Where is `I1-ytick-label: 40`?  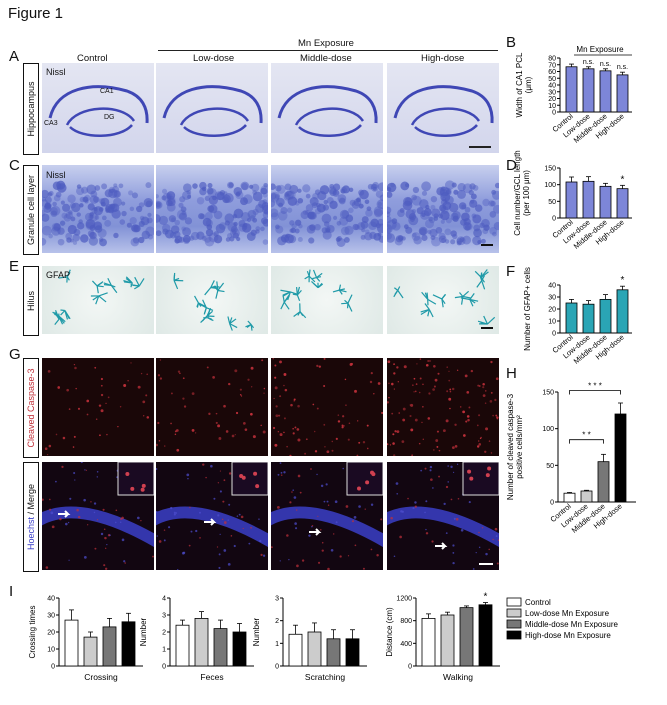
I1-ytick-label: 40 is located at coordinates (51, 599).